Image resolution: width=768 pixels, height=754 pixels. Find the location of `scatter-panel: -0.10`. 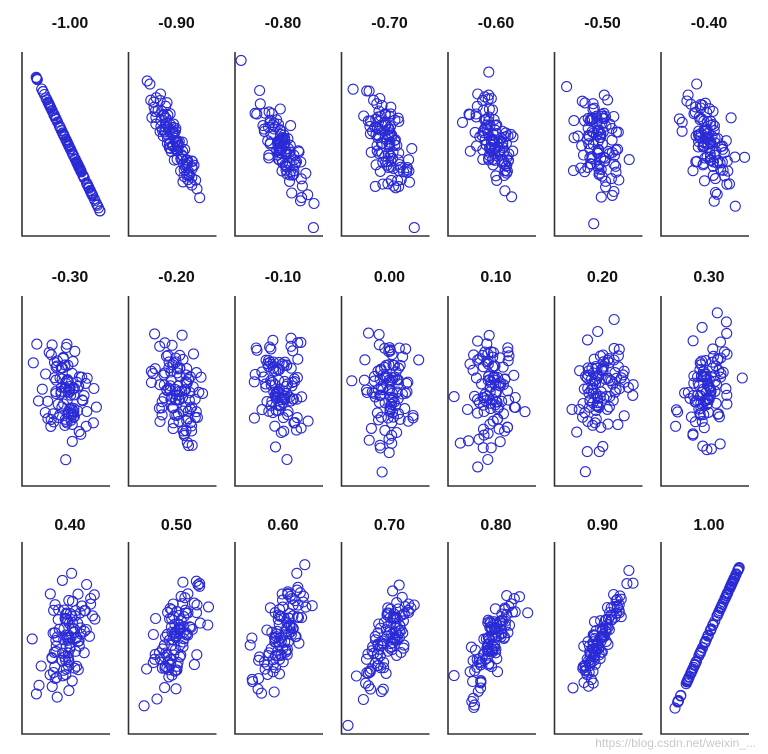

scatter-panel: -0.10 is located at coordinates (278, 378).